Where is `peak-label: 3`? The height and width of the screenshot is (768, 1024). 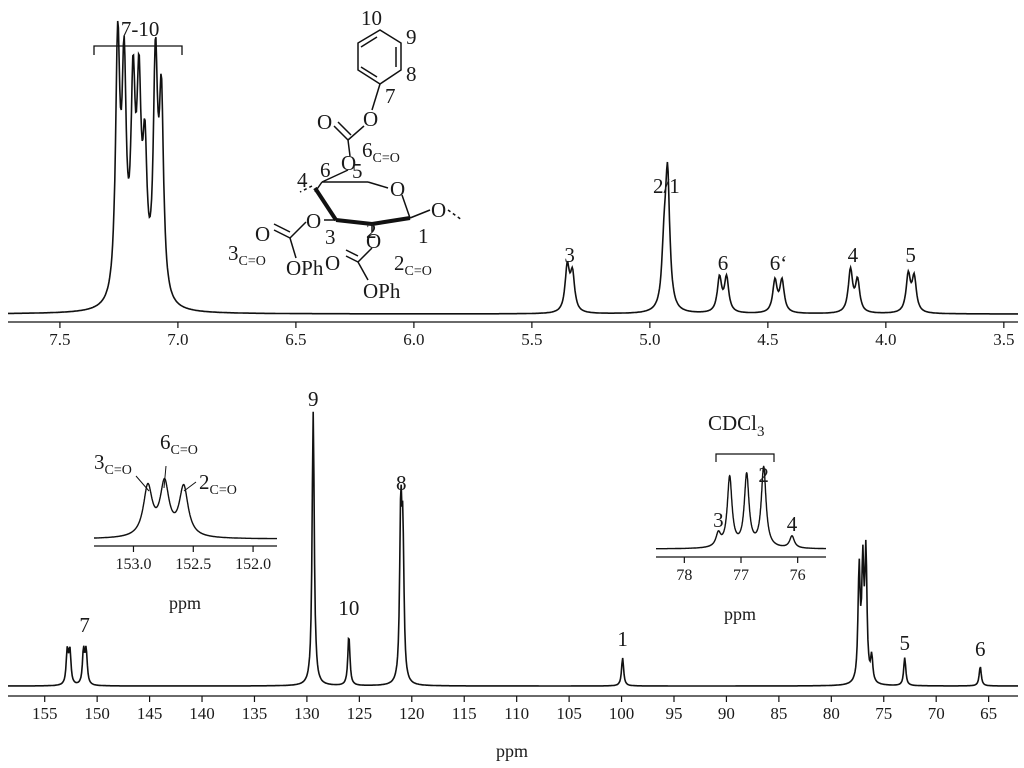
peak-label: 3 is located at coordinates (569, 255).